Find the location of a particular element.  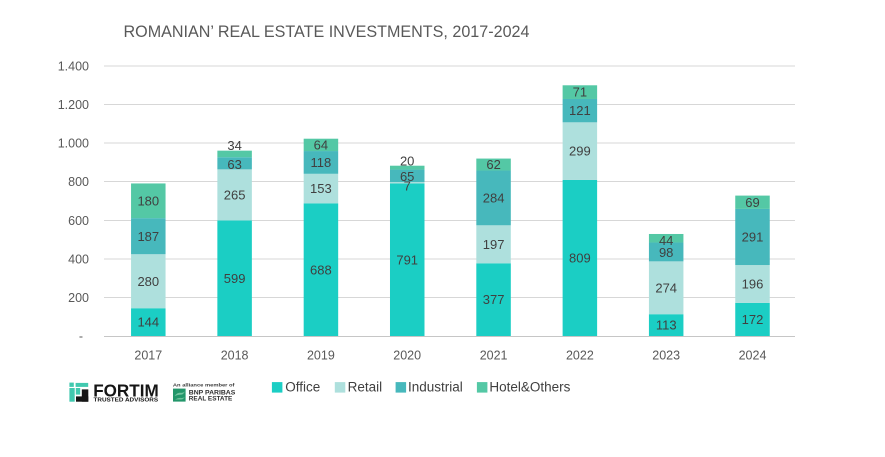

svg-text: 69 is located at coordinates (752, 202).